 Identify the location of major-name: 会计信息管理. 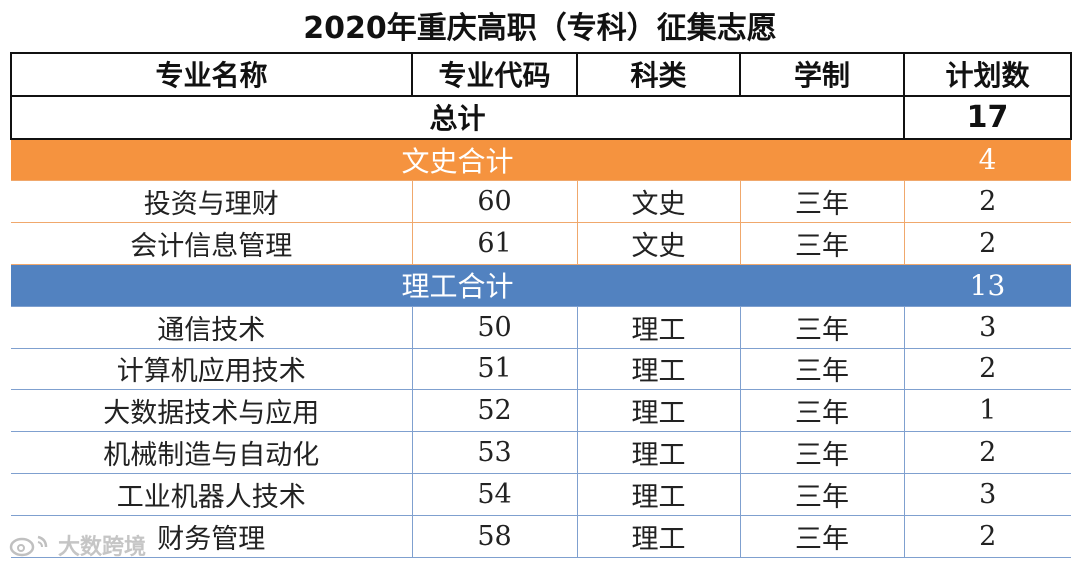
(212, 243).